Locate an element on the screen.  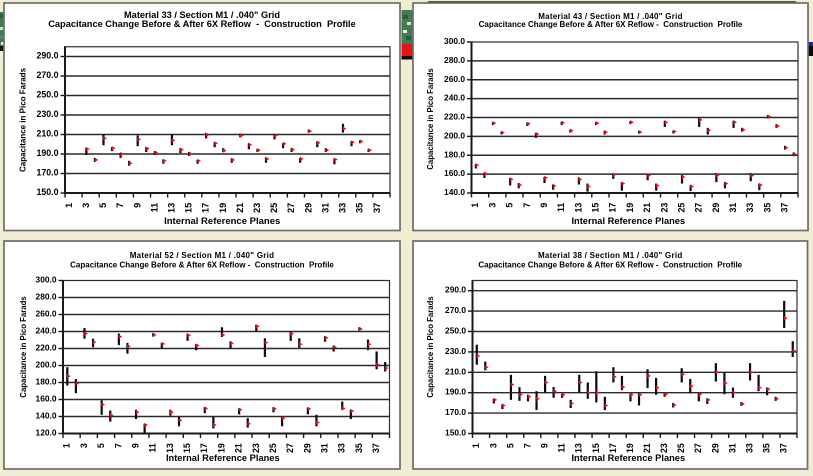
svg-text:Material 33 / Section M1 / .04: Material 33 / Section M1 / .040" Grid is located at coordinates (202, 15).